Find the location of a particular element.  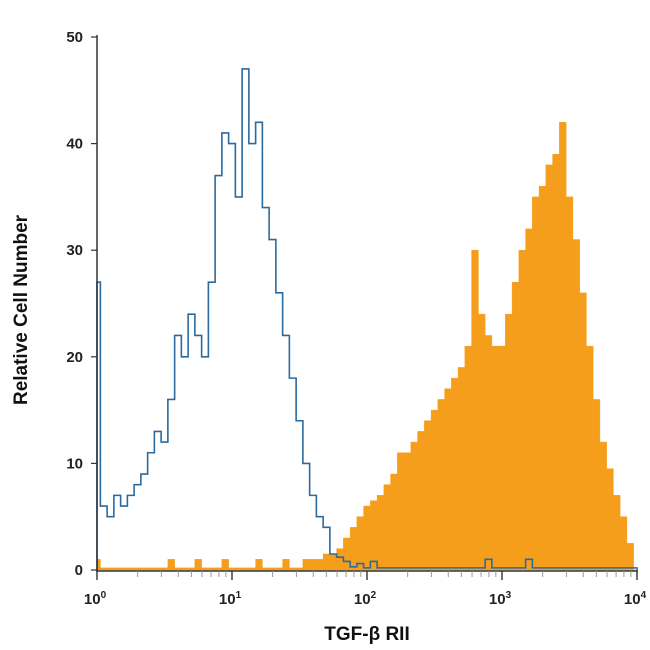

y-tick-label: 40 is located at coordinates (74, 144).